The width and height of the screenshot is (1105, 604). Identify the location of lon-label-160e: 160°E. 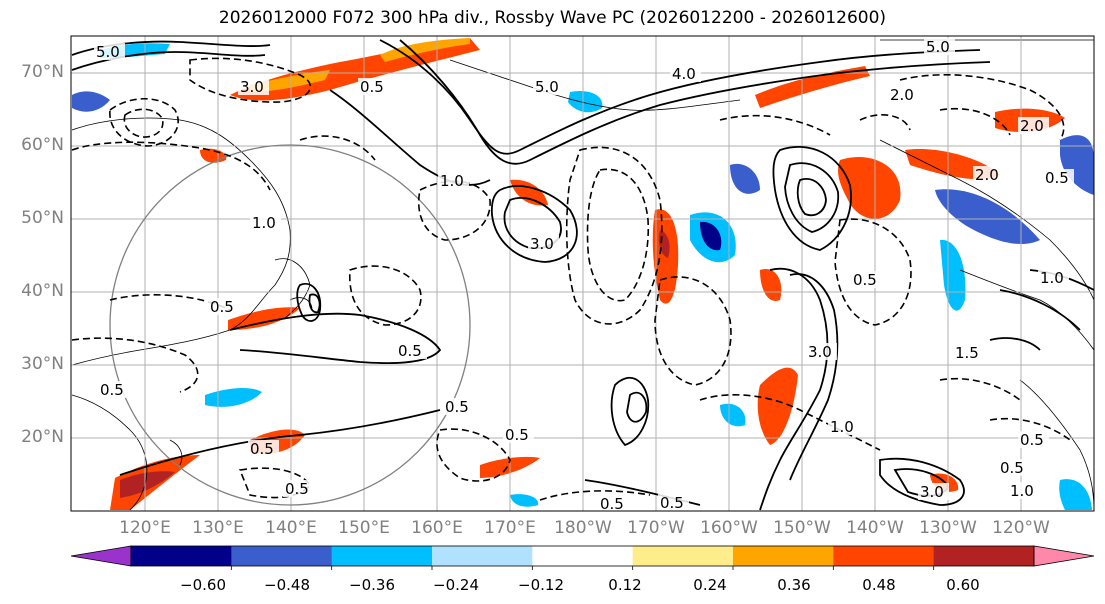
(437, 528).